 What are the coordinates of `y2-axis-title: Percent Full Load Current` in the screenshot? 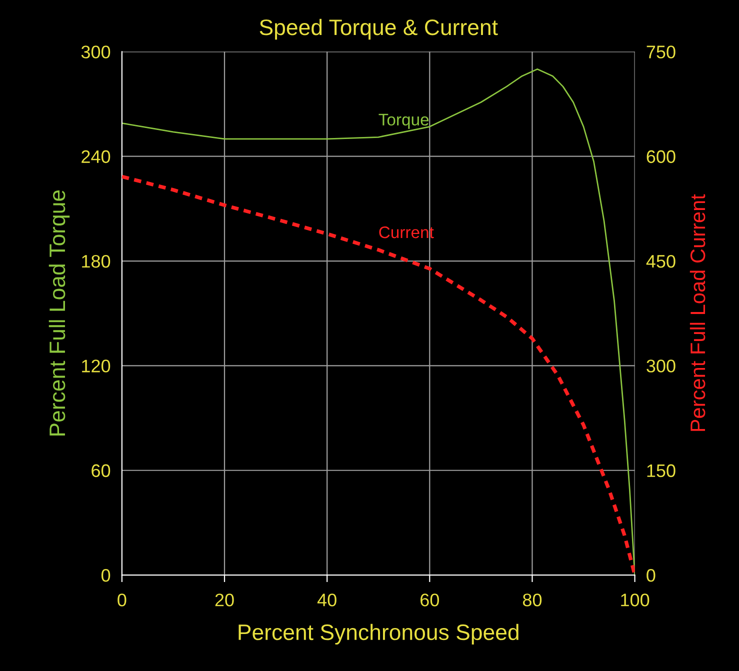 It's located at (698, 312).